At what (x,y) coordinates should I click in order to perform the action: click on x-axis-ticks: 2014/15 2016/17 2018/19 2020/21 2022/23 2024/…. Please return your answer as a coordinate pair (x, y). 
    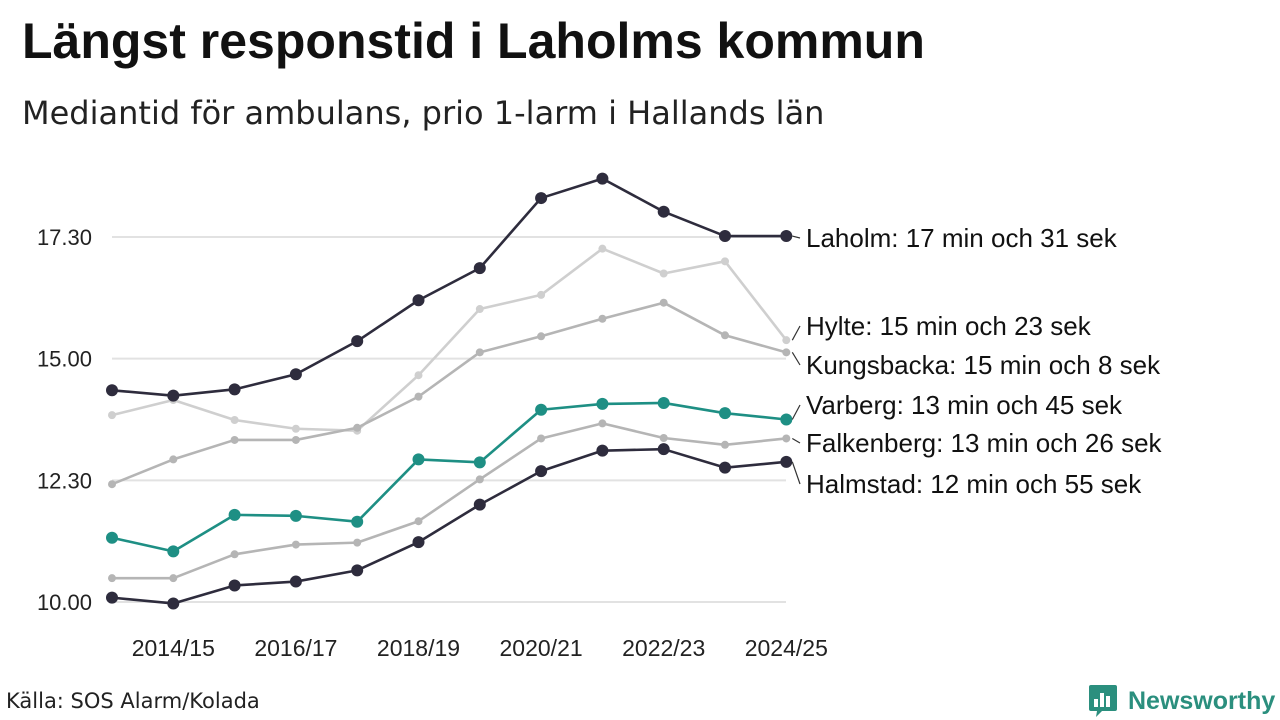
    Looking at the image, I should click on (480, 648).